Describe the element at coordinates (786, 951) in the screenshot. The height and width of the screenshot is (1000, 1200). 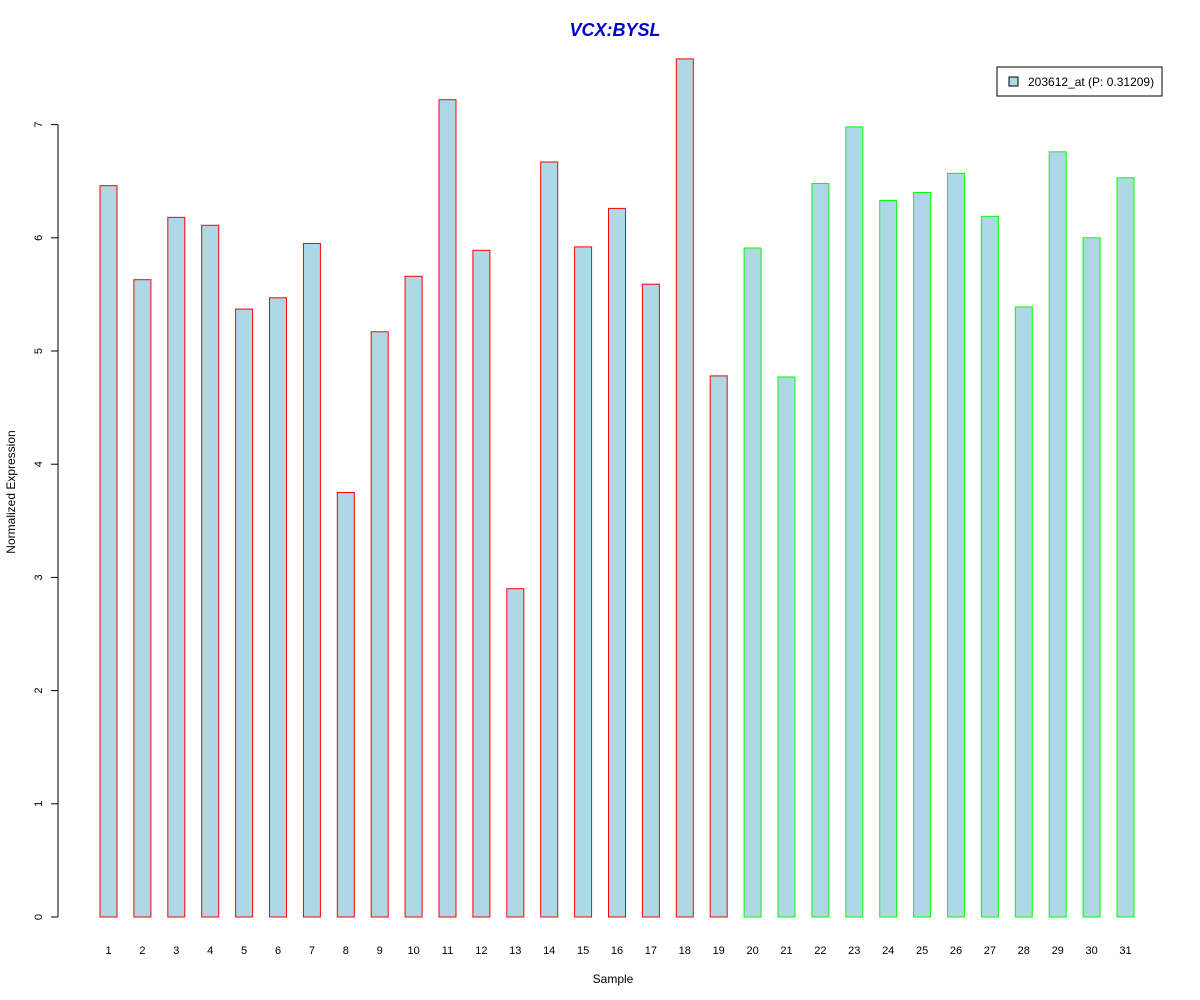
I see `x-tick-label: 21` at that location.